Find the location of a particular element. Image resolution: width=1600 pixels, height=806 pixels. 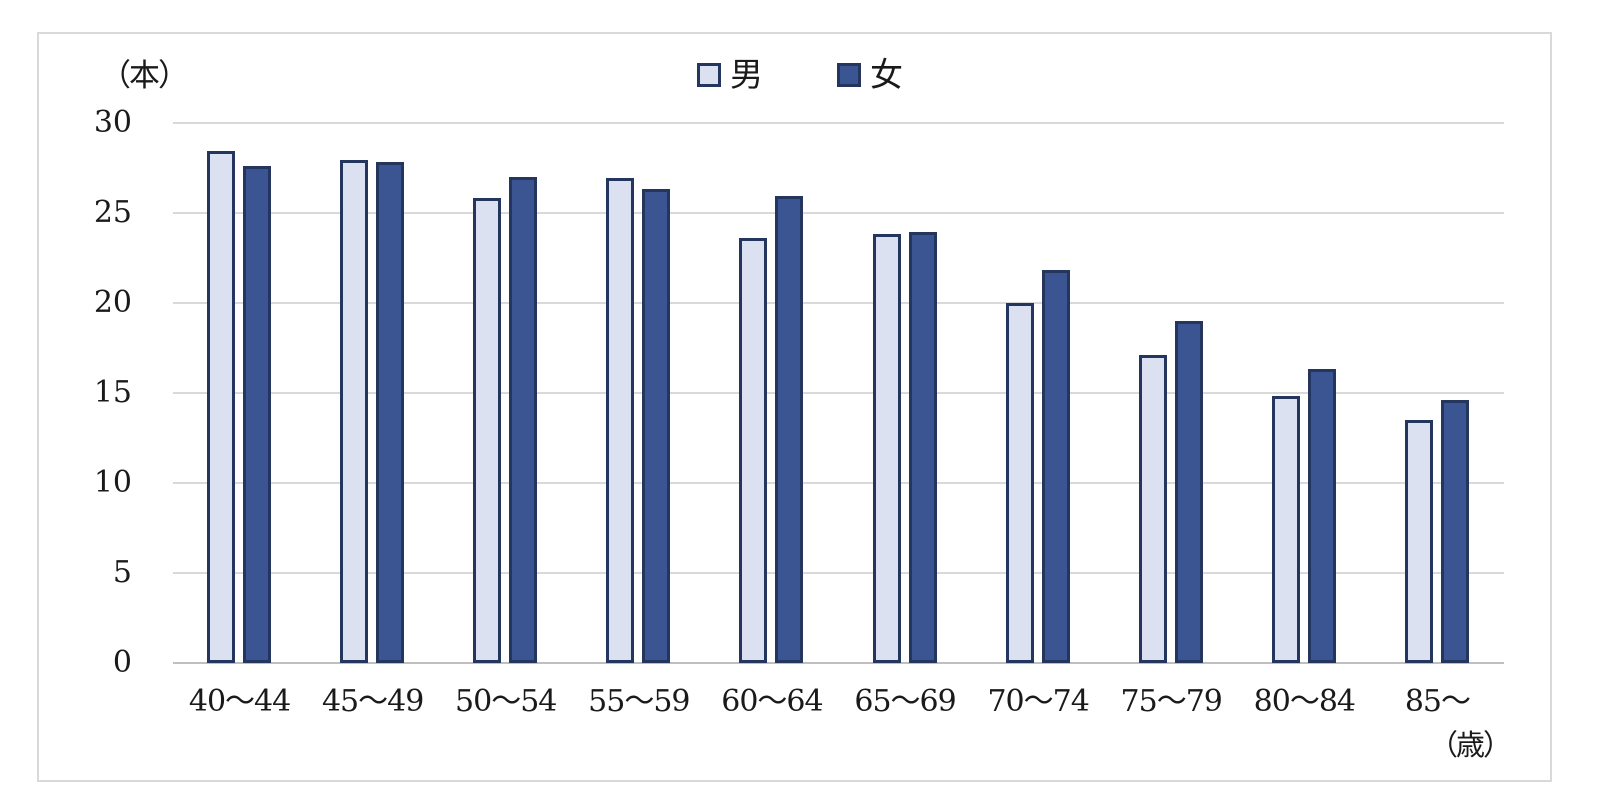

x-tick-label-1: 45～49 is located at coordinates (372, 701).